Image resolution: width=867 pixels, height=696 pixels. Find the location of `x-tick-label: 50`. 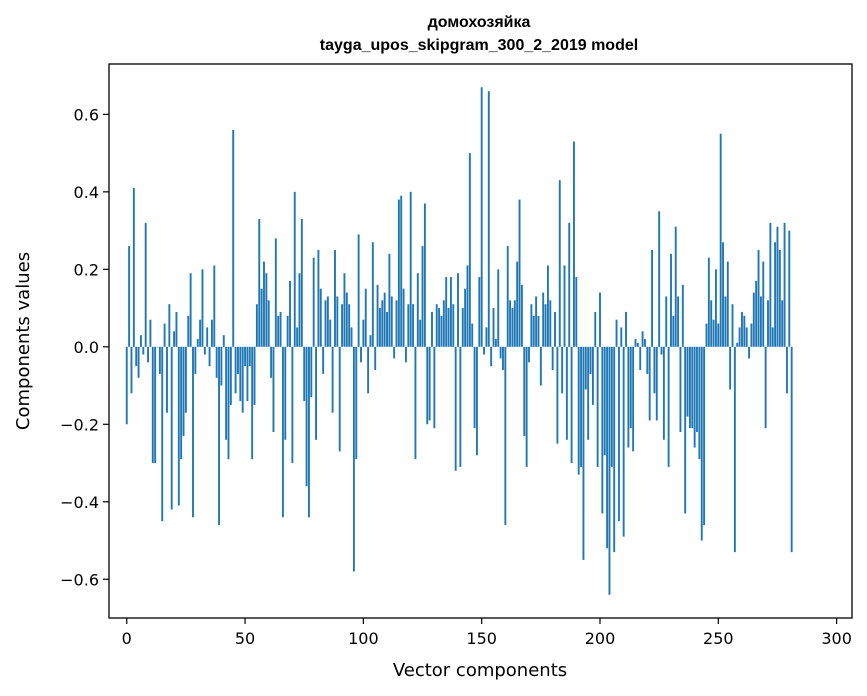

x-tick-label: 50 is located at coordinates (245, 638).